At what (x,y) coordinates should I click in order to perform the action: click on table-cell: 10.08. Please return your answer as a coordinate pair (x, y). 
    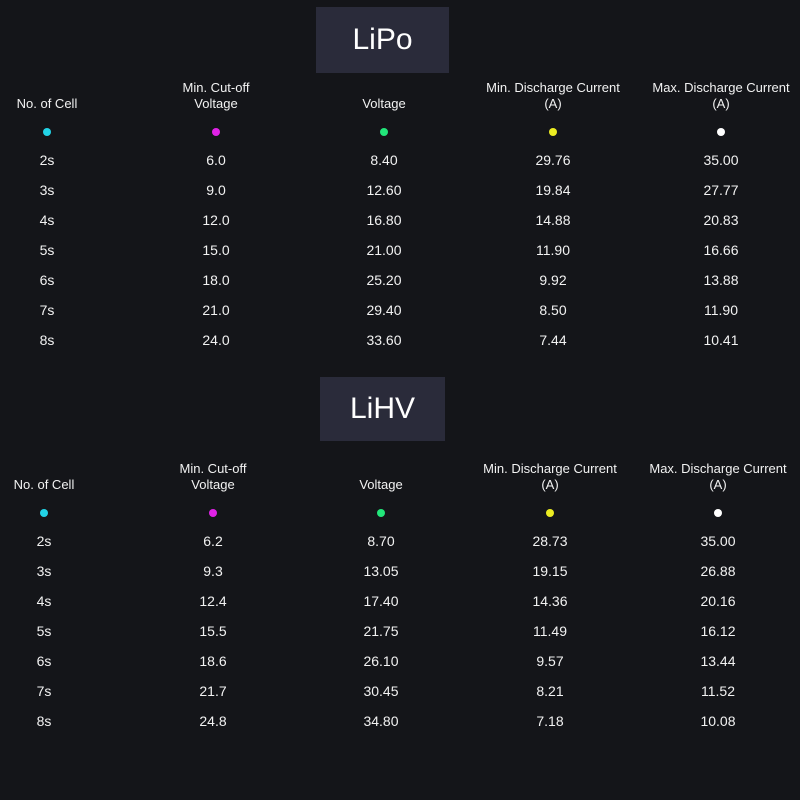
    Looking at the image, I should click on (718, 721).